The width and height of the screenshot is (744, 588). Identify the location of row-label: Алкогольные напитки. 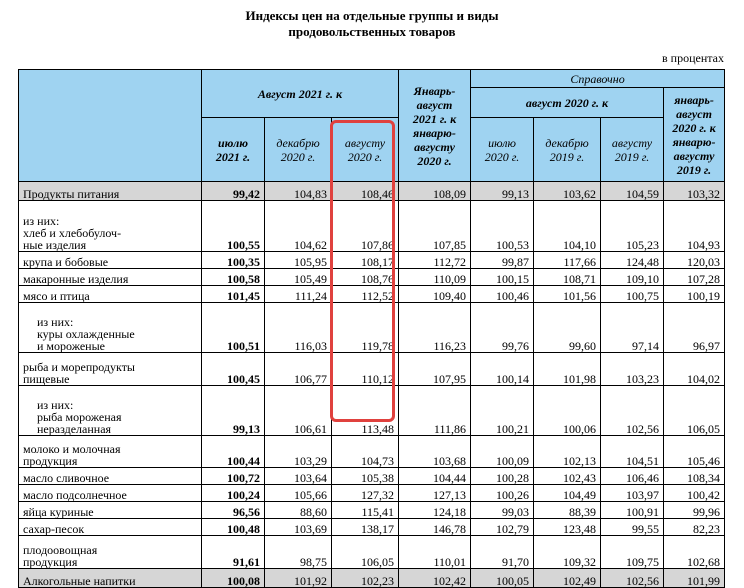
(110, 578).